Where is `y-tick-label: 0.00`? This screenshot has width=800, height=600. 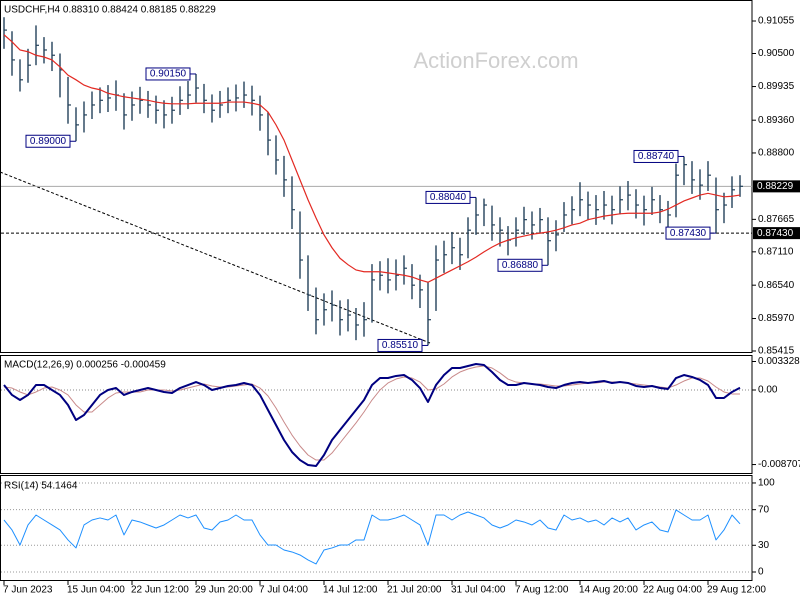 y-tick-label: 0.00 is located at coordinates (768, 390).